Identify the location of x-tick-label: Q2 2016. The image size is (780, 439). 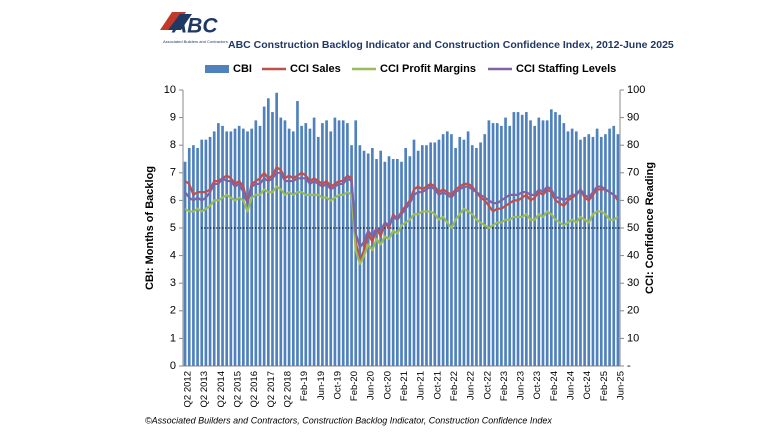
(254, 389).